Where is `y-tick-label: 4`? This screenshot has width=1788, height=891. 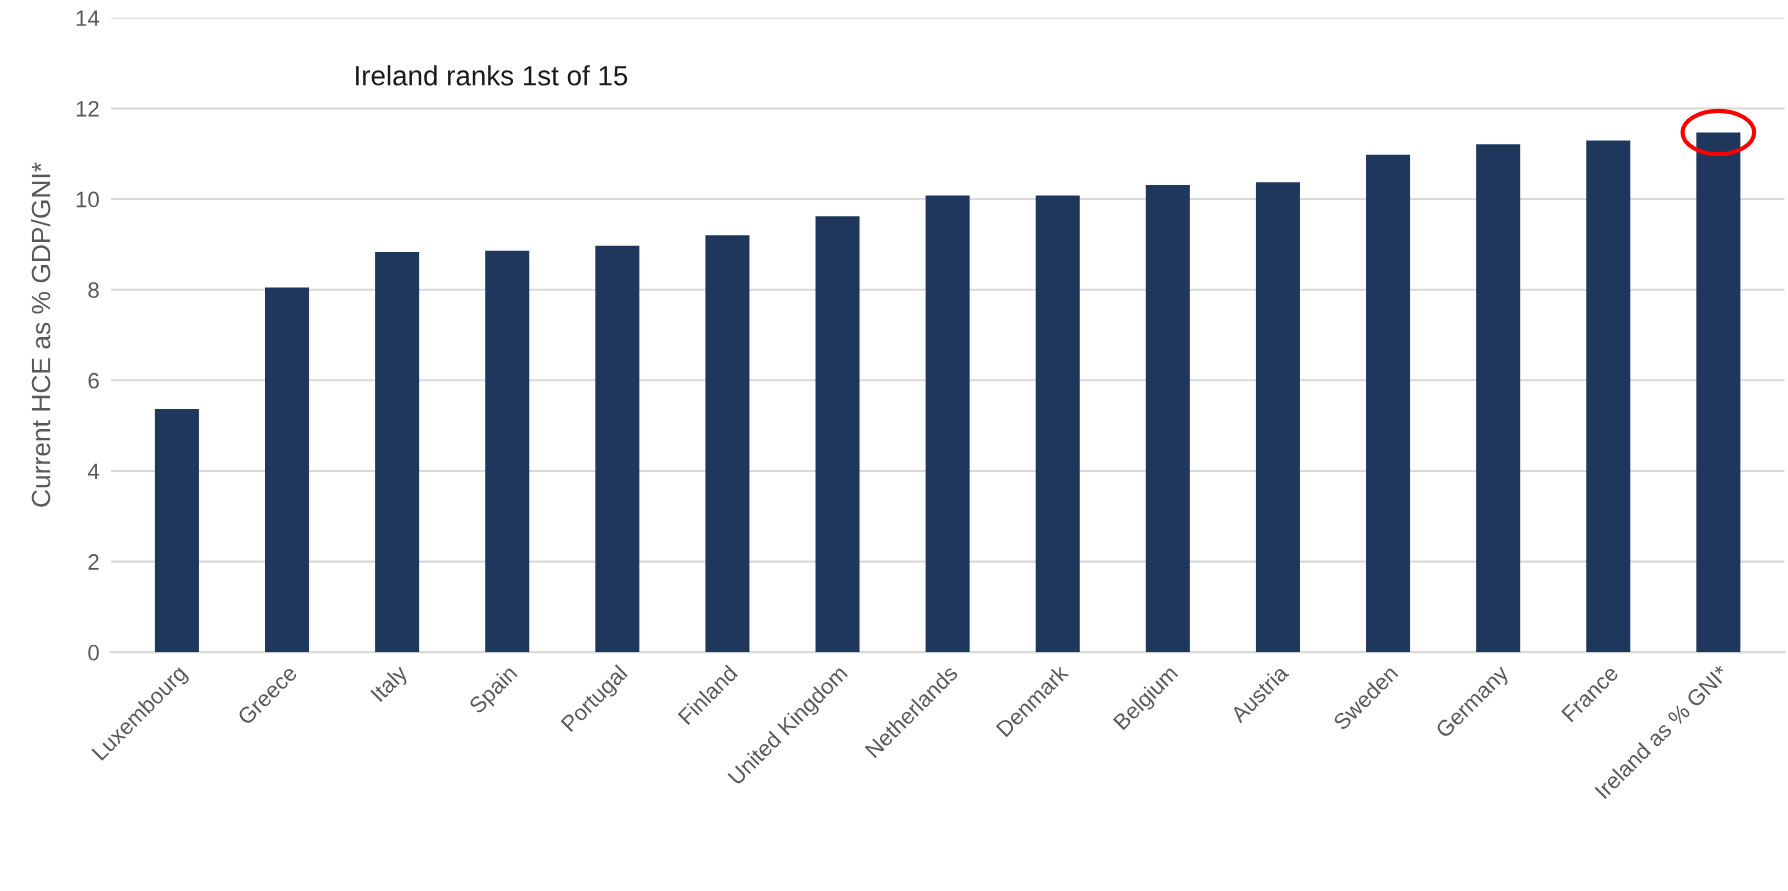
y-tick-label: 4 is located at coordinates (93, 471).